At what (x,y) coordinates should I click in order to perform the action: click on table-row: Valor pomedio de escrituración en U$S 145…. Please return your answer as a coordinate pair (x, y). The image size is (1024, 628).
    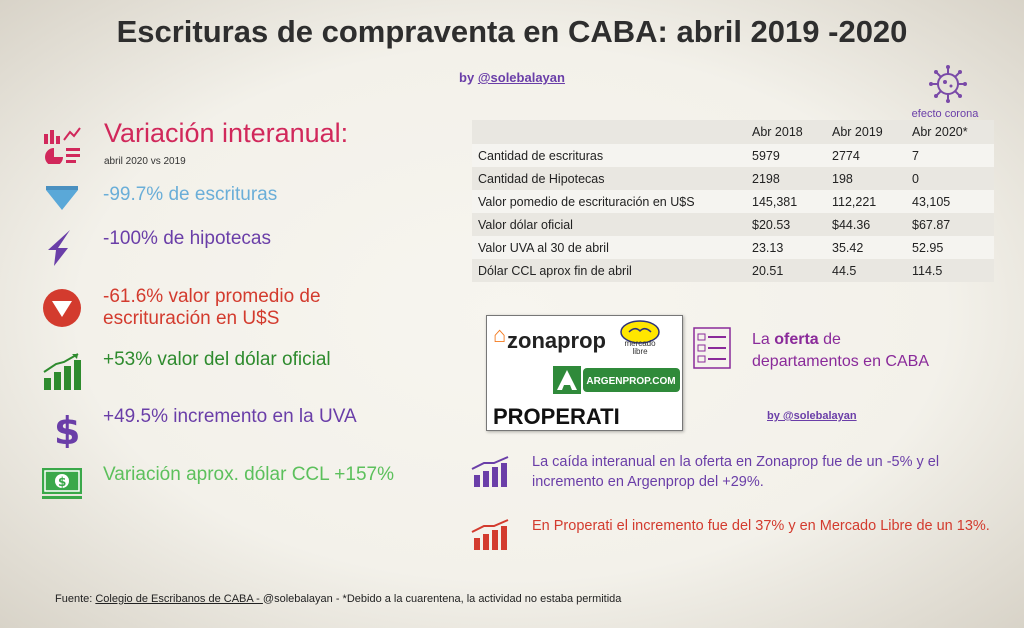
    Looking at the image, I should click on (733, 201).